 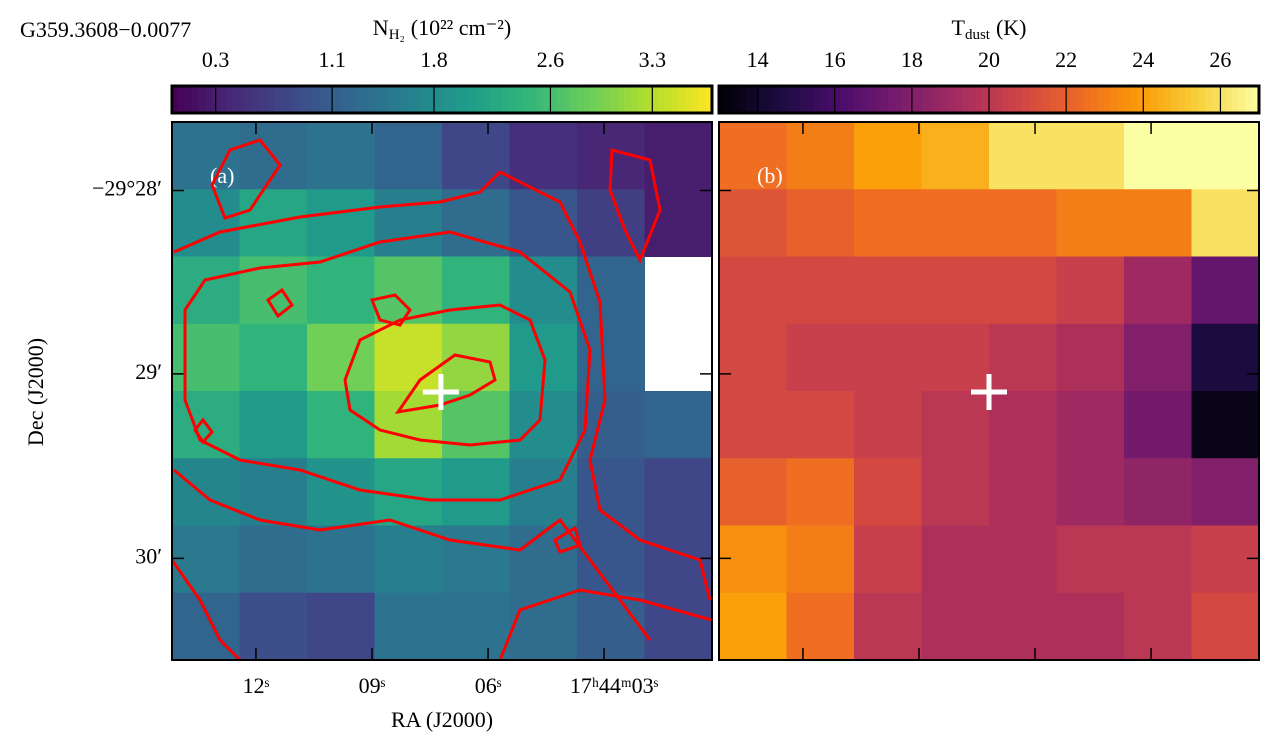 What do you see at coordinates (148, 555) in the screenshot?
I see `y-tick-label: 30′` at bounding box center [148, 555].